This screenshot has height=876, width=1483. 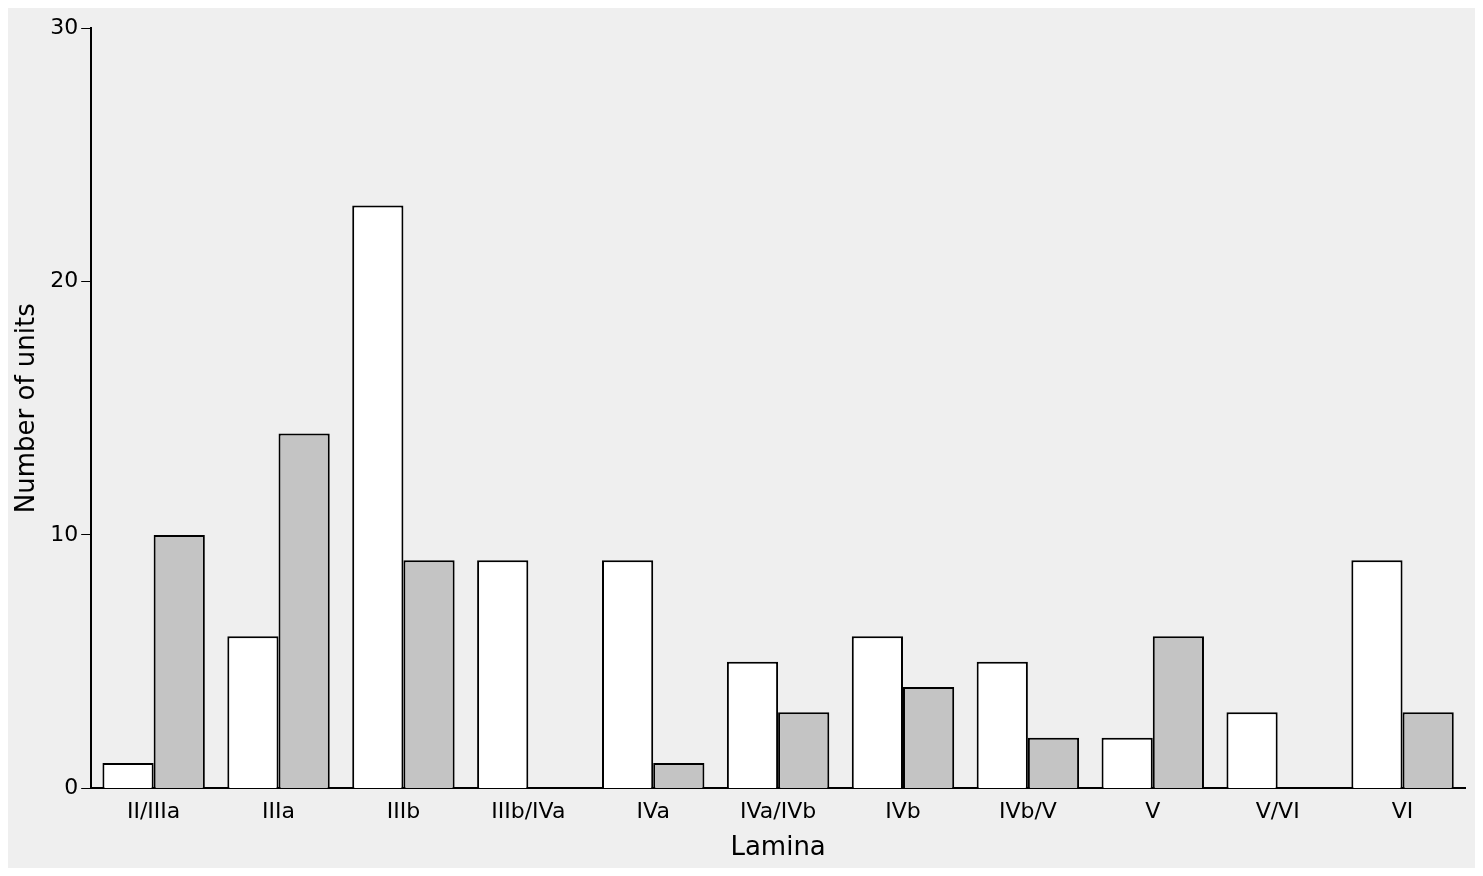 I want to click on x-tick-label: IVa, so click(x=653, y=811).